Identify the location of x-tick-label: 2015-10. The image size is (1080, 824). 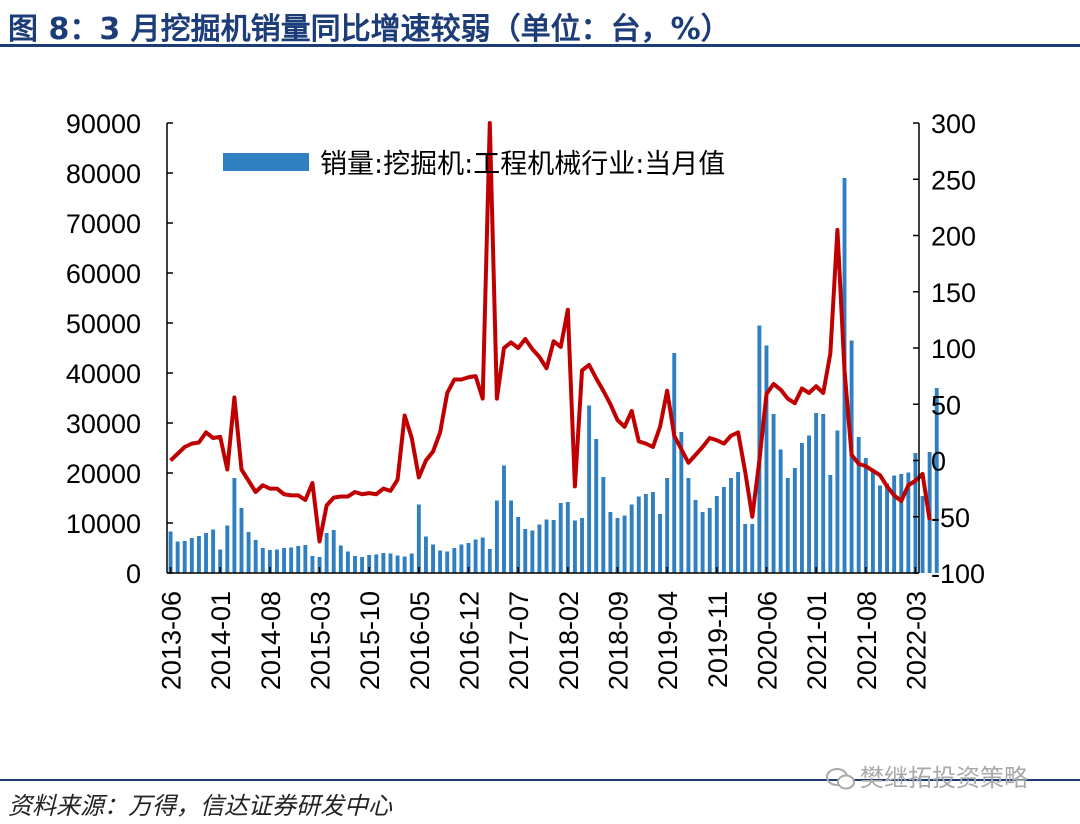
(370, 640).